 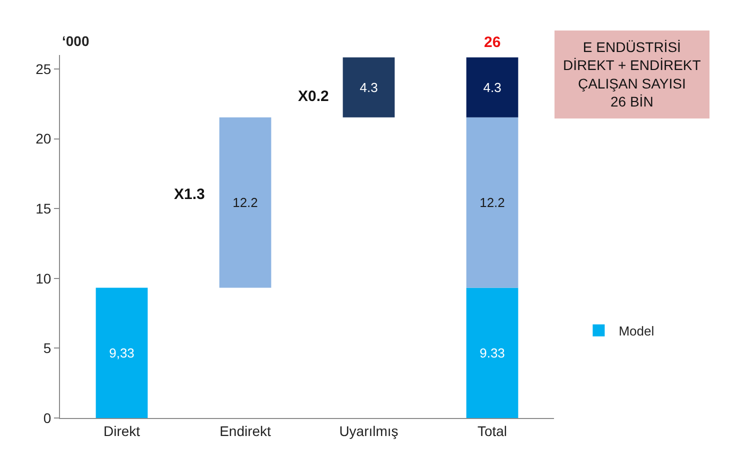 I want to click on y-tick-label: 20, so click(x=44, y=138).